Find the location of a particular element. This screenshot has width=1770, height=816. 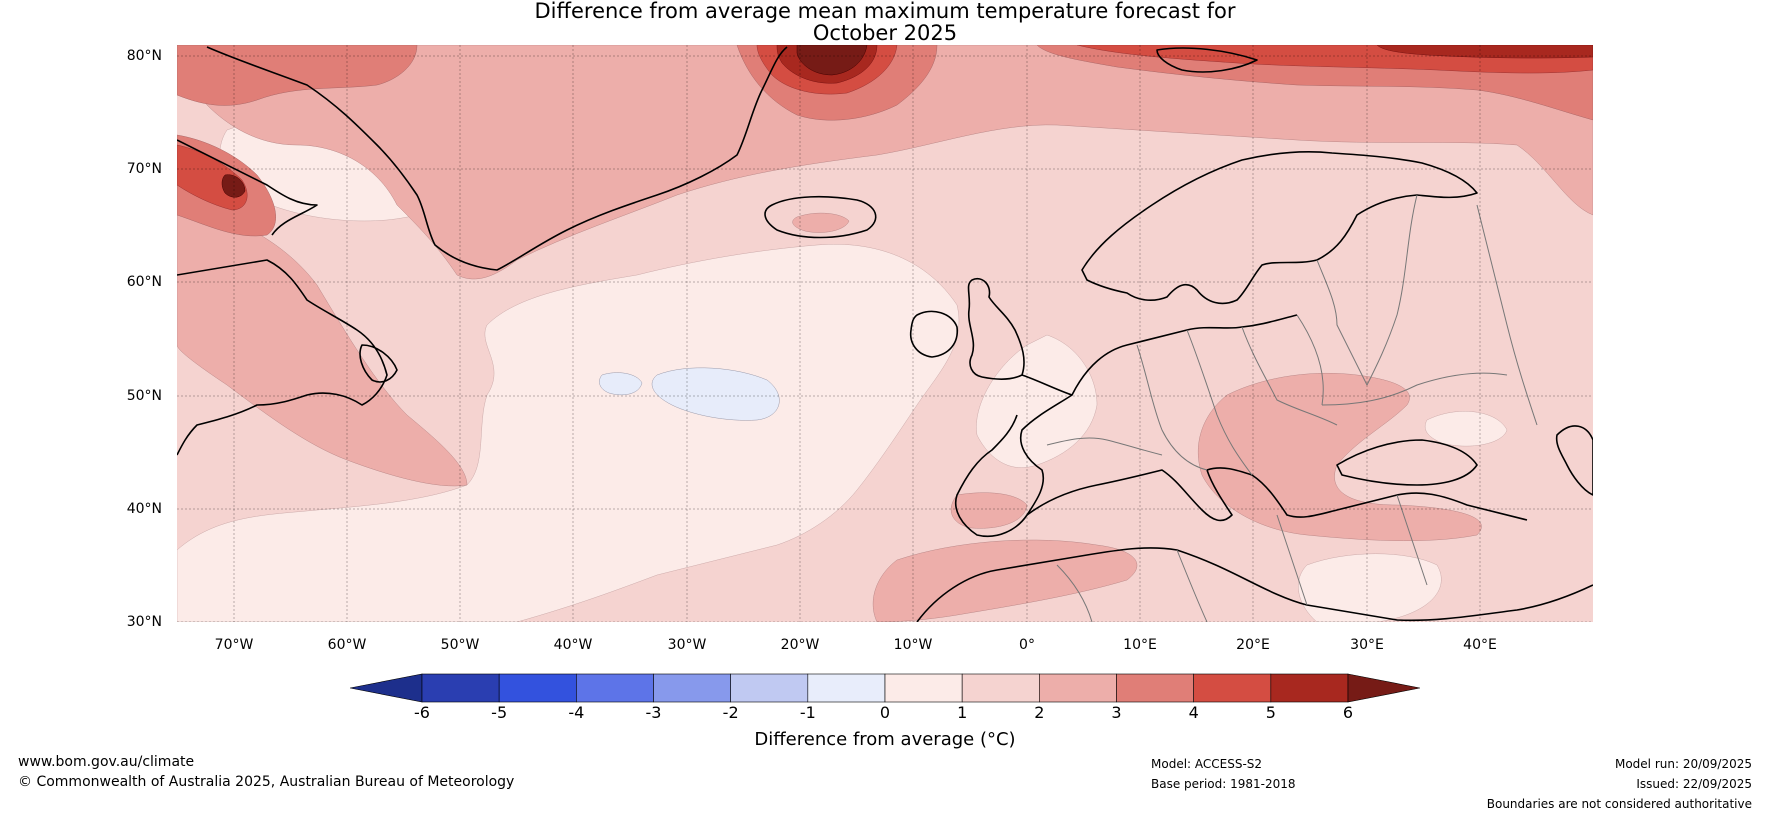

coastline-baffin is located at coordinates (247, 187).